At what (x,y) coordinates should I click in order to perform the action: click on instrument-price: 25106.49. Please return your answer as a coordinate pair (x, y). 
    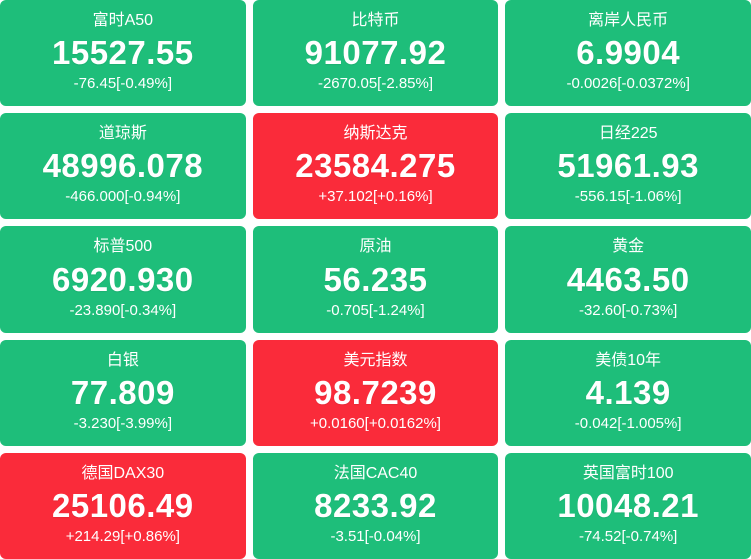
    Looking at the image, I should click on (123, 505).